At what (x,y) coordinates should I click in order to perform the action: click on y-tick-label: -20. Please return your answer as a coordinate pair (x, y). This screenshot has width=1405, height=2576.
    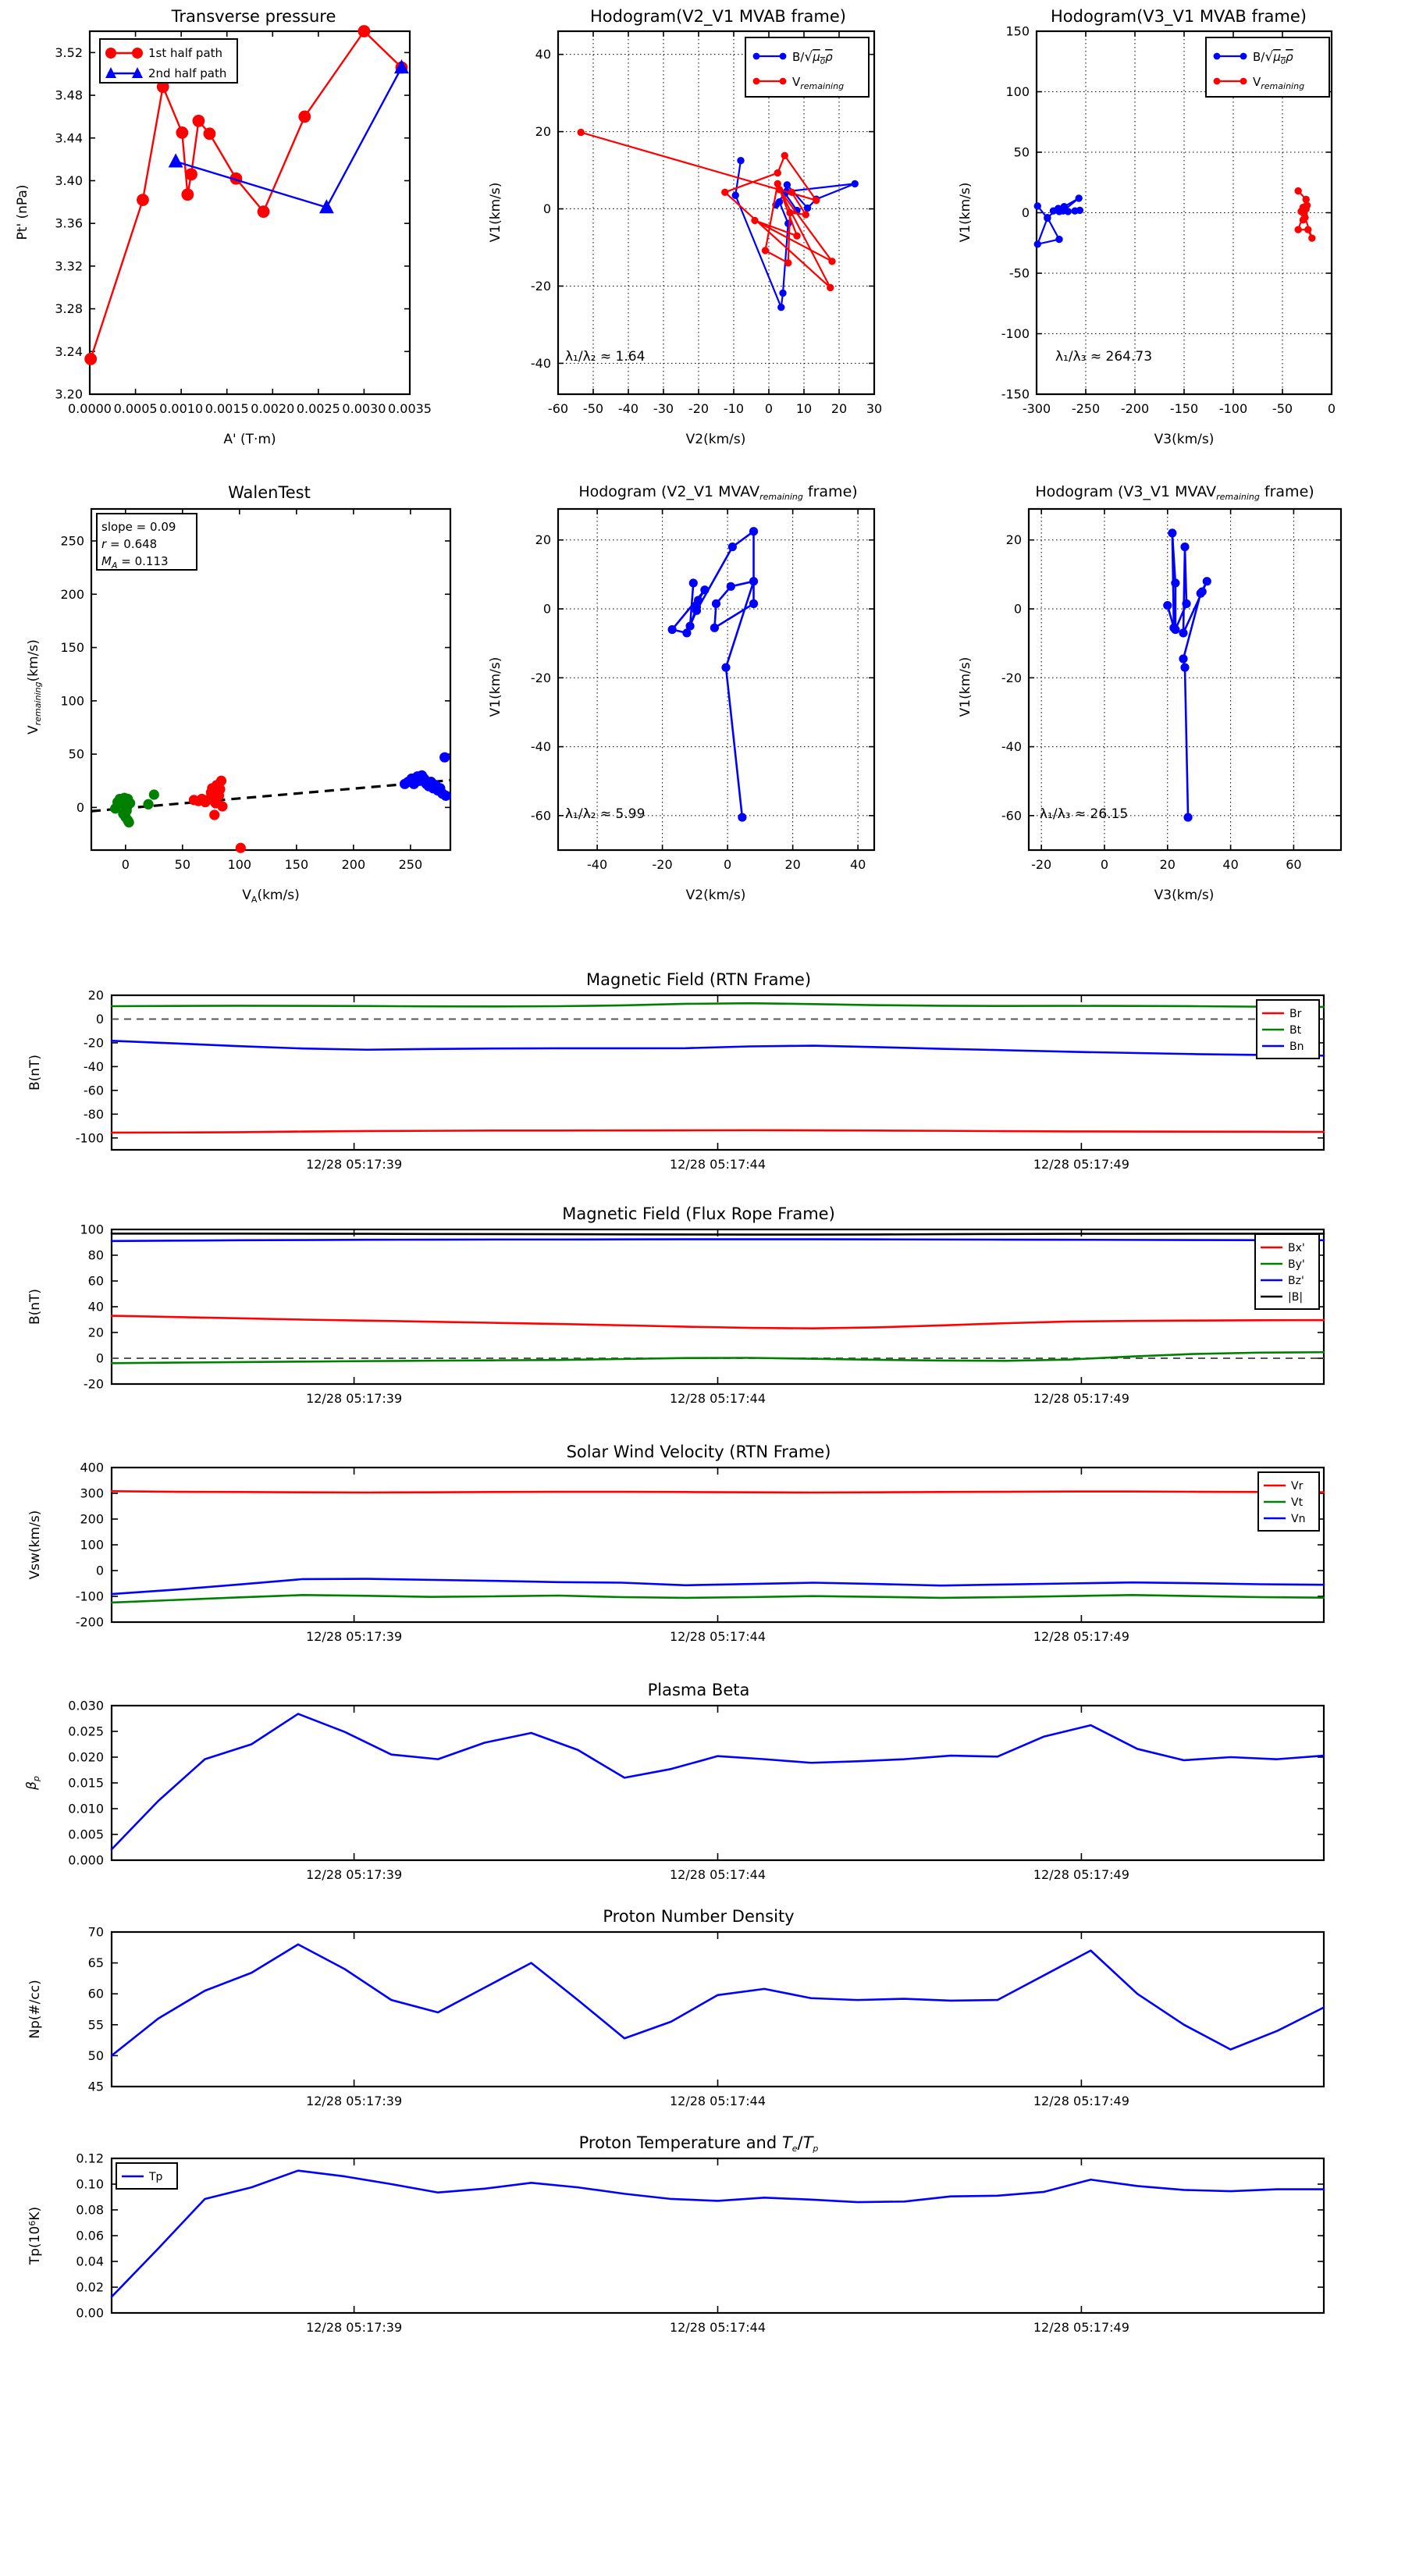
    Looking at the image, I should click on (1012, 678).